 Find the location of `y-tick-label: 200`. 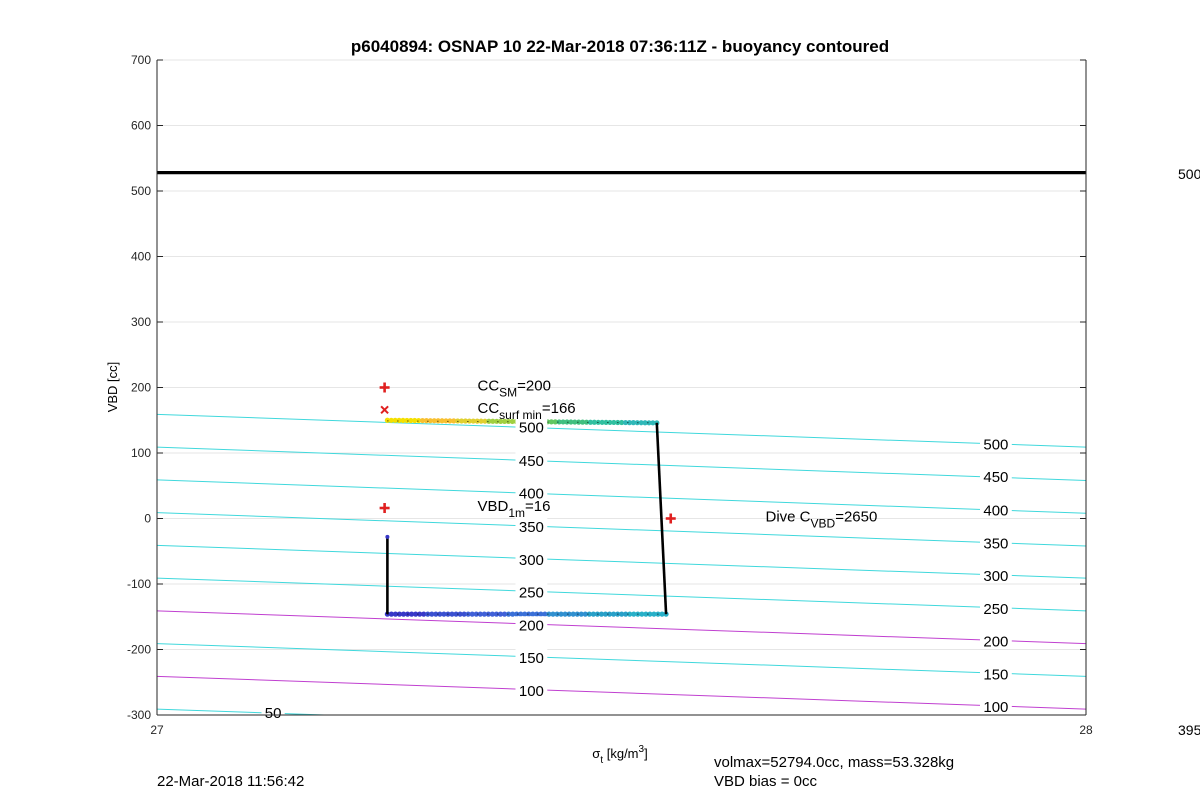

y-tick-label: 200 is located at coordinates (141, 388).